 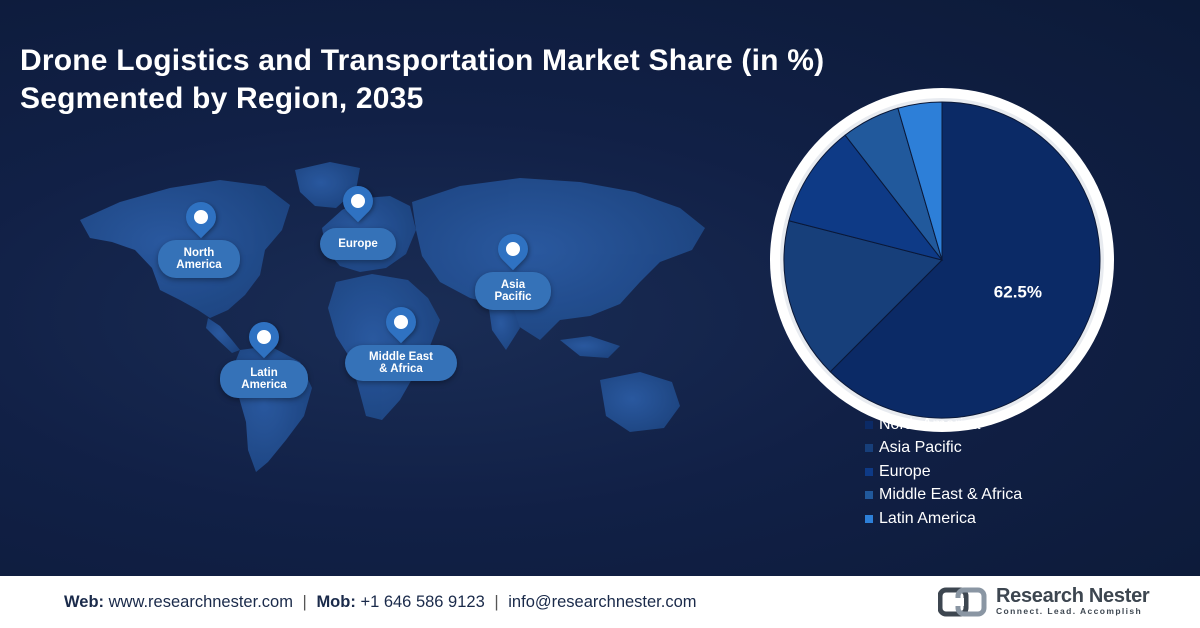 I want to click on continent-australia, so click(x=640, y=402).